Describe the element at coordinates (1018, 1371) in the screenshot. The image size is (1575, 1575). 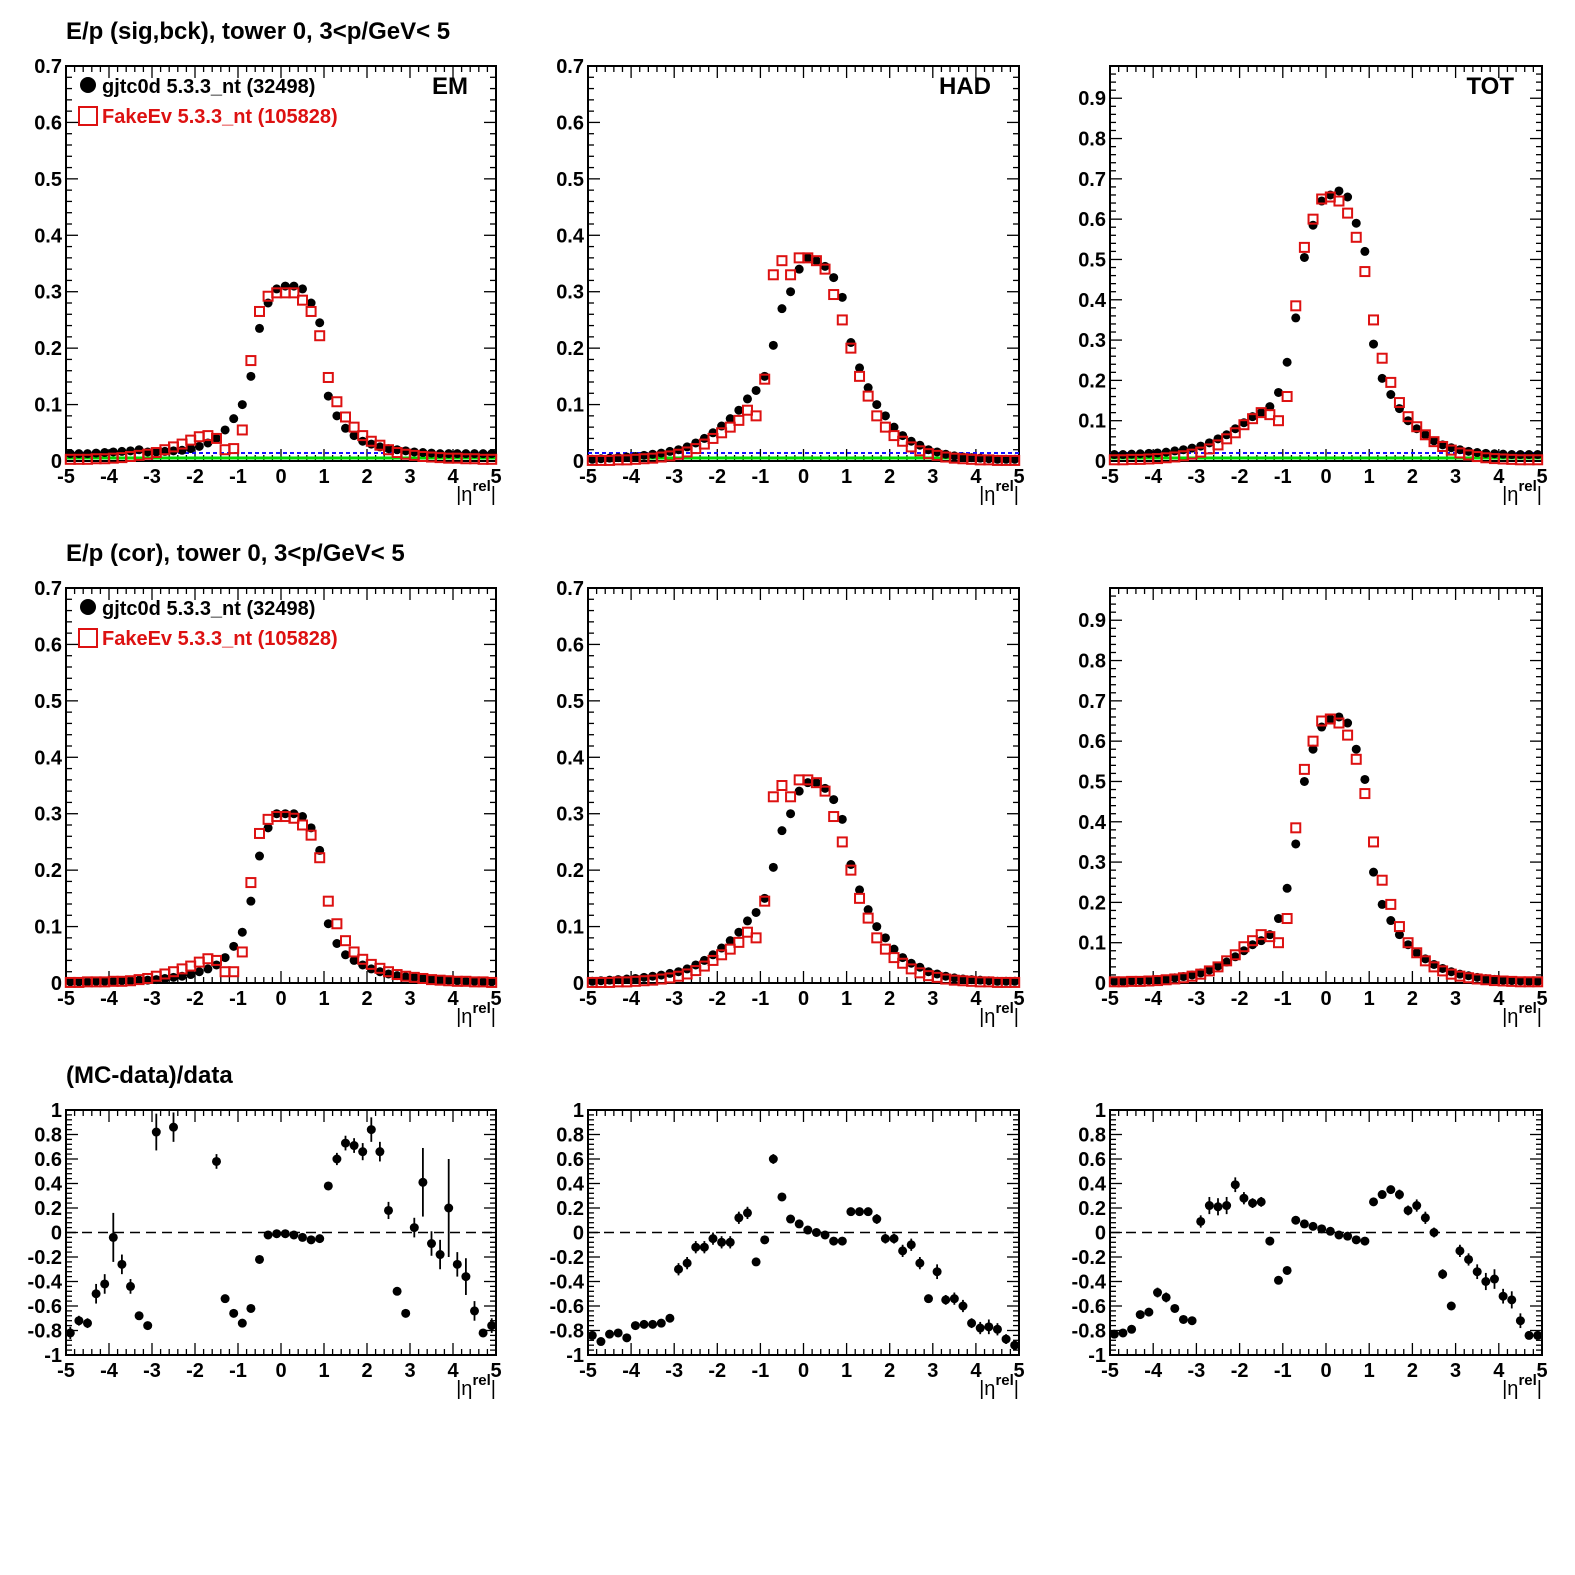
I see `x-tick-label: 5` at that location.